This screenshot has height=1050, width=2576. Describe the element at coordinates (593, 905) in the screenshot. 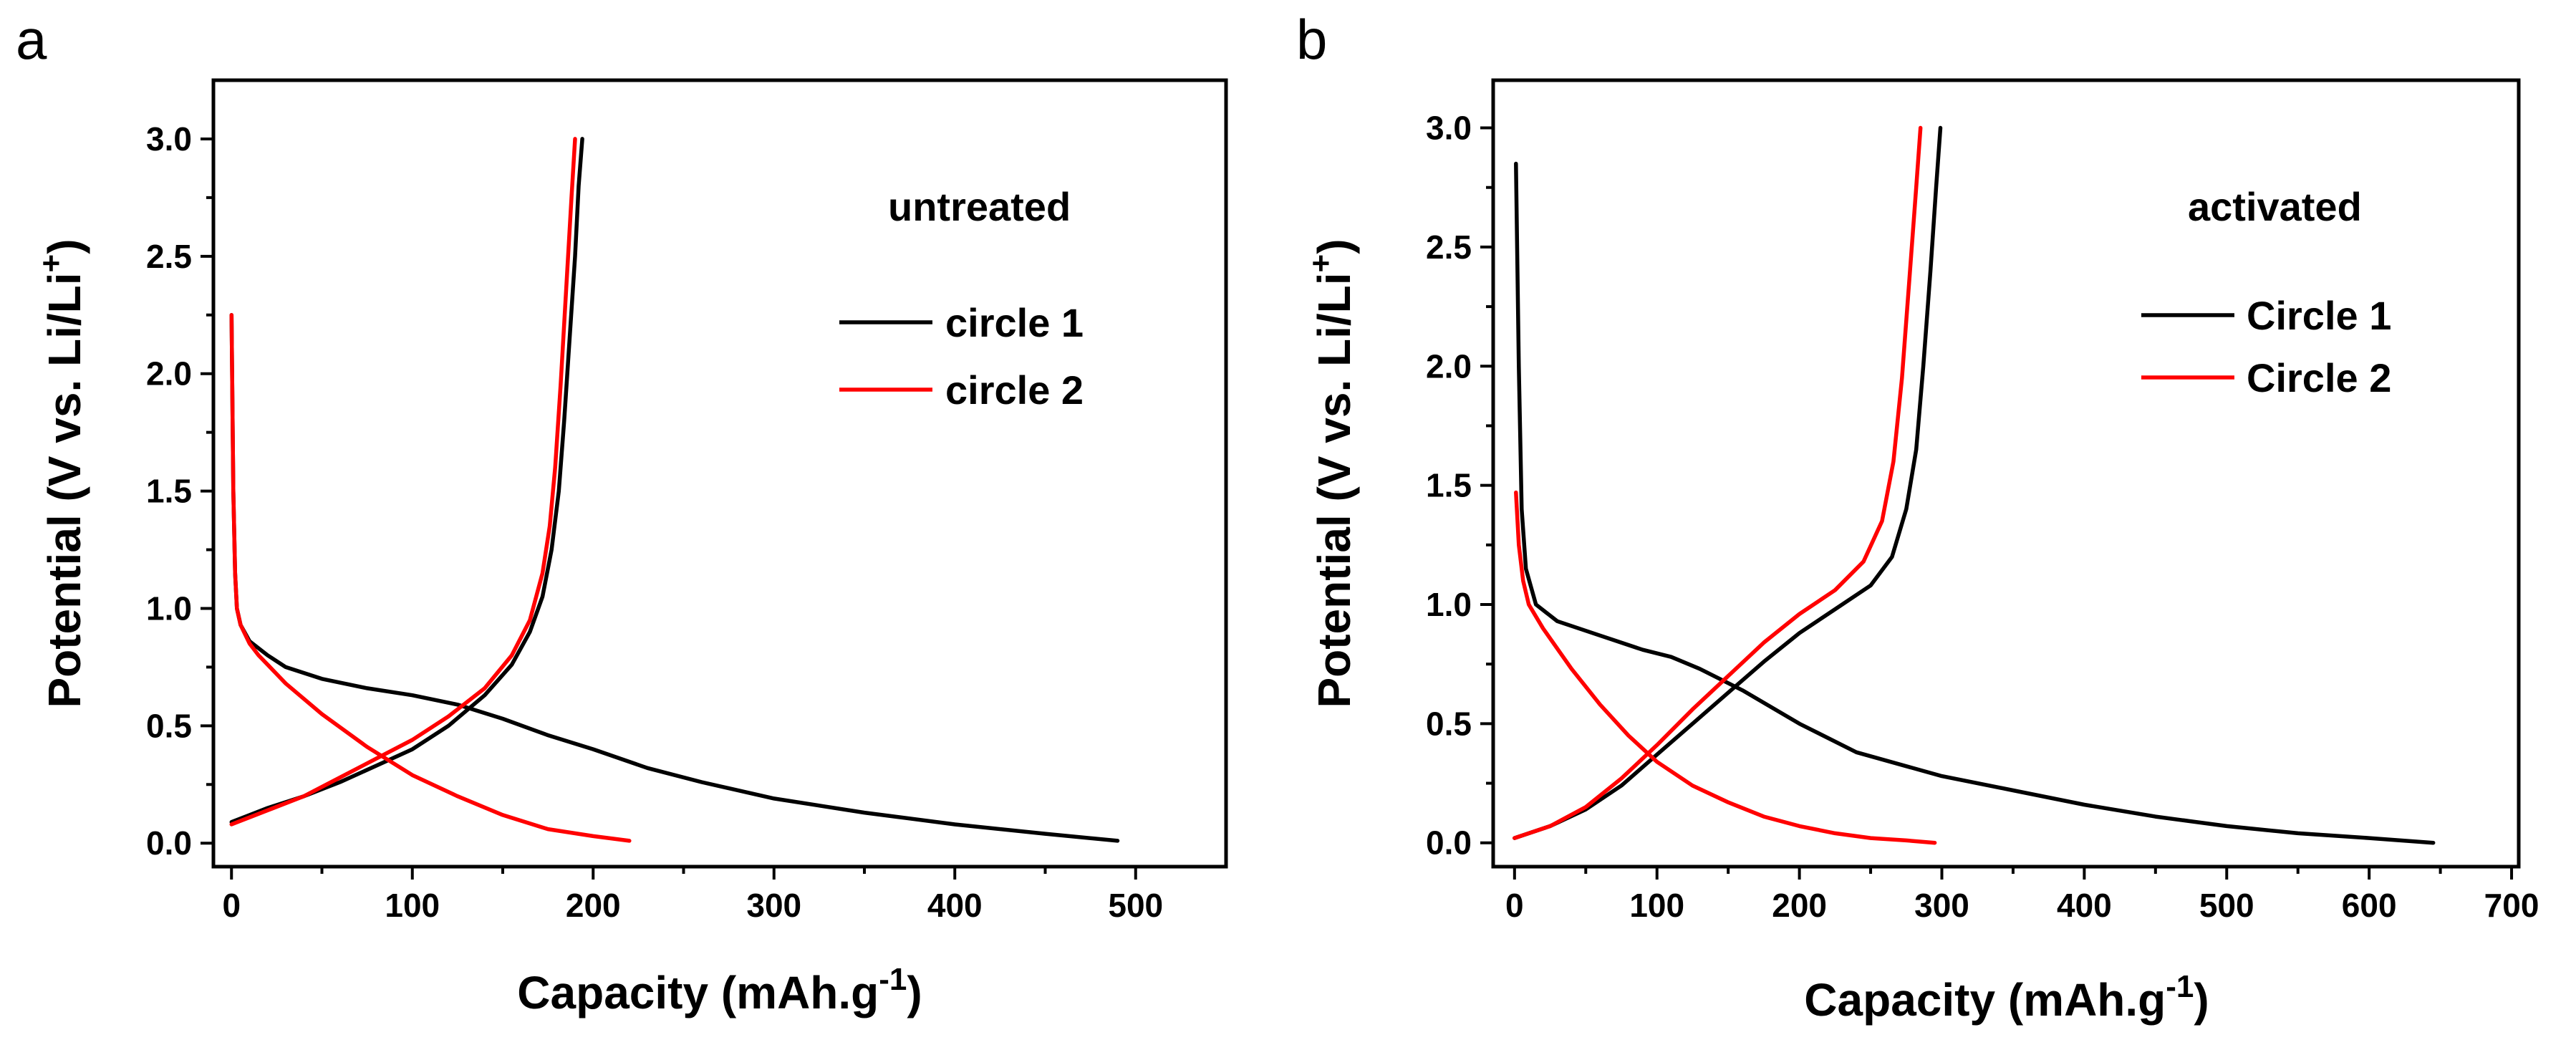

I see `panel-a-x-tick-label: 200` at that location.